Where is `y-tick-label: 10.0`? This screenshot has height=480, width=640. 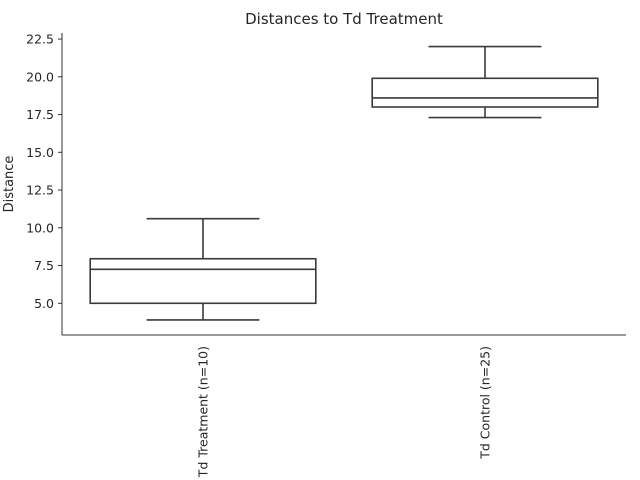
y-tick-label: 10.0 is located at coordinates (40, 227).